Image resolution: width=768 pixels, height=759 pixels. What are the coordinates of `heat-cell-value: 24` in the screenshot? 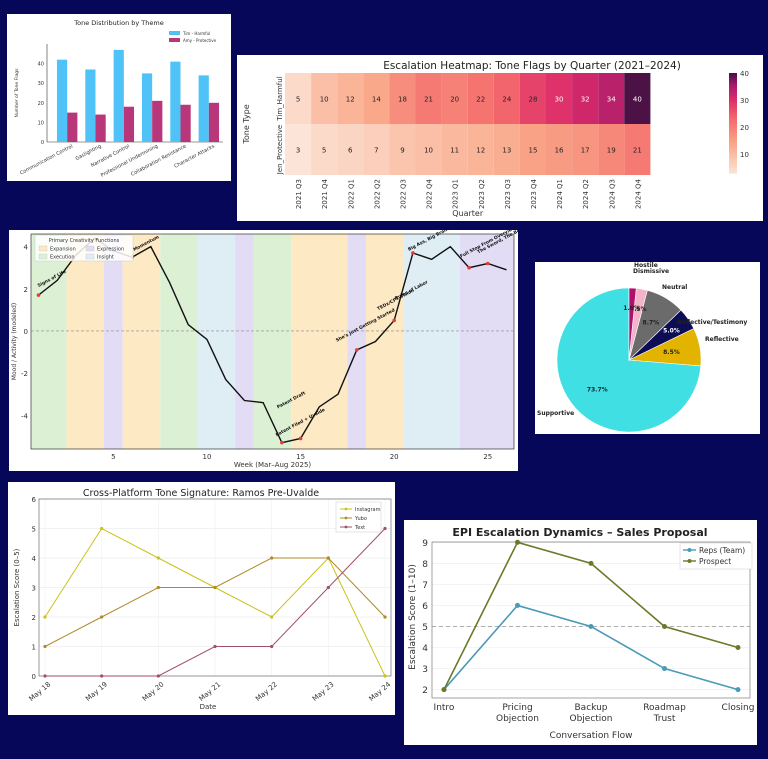 It's located at (506, 100).